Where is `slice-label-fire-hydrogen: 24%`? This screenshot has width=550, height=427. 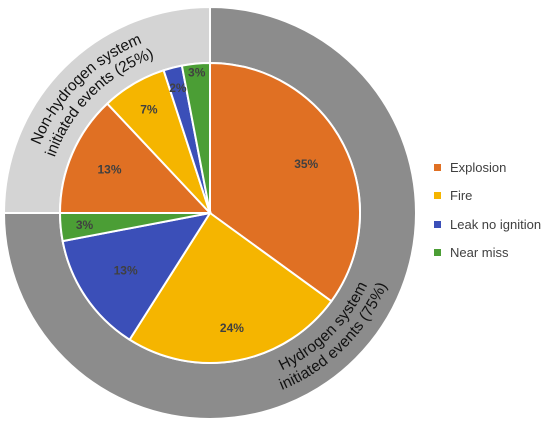 slice-label-fire-hydrogen: 24% is located at coordinates (232, 328).